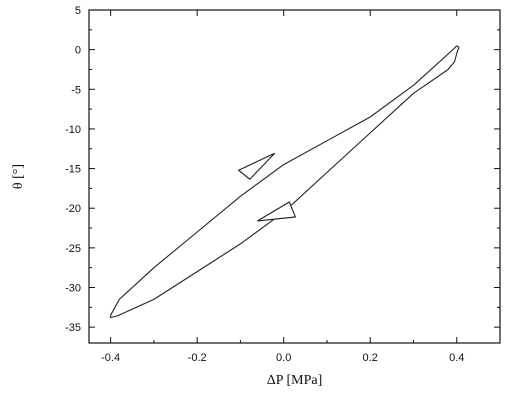  What do you see at coordinates (295, 380) in the screenshot?
I see `x-axis-title: ΔP [MPa]` at bounding box center [295, 380].